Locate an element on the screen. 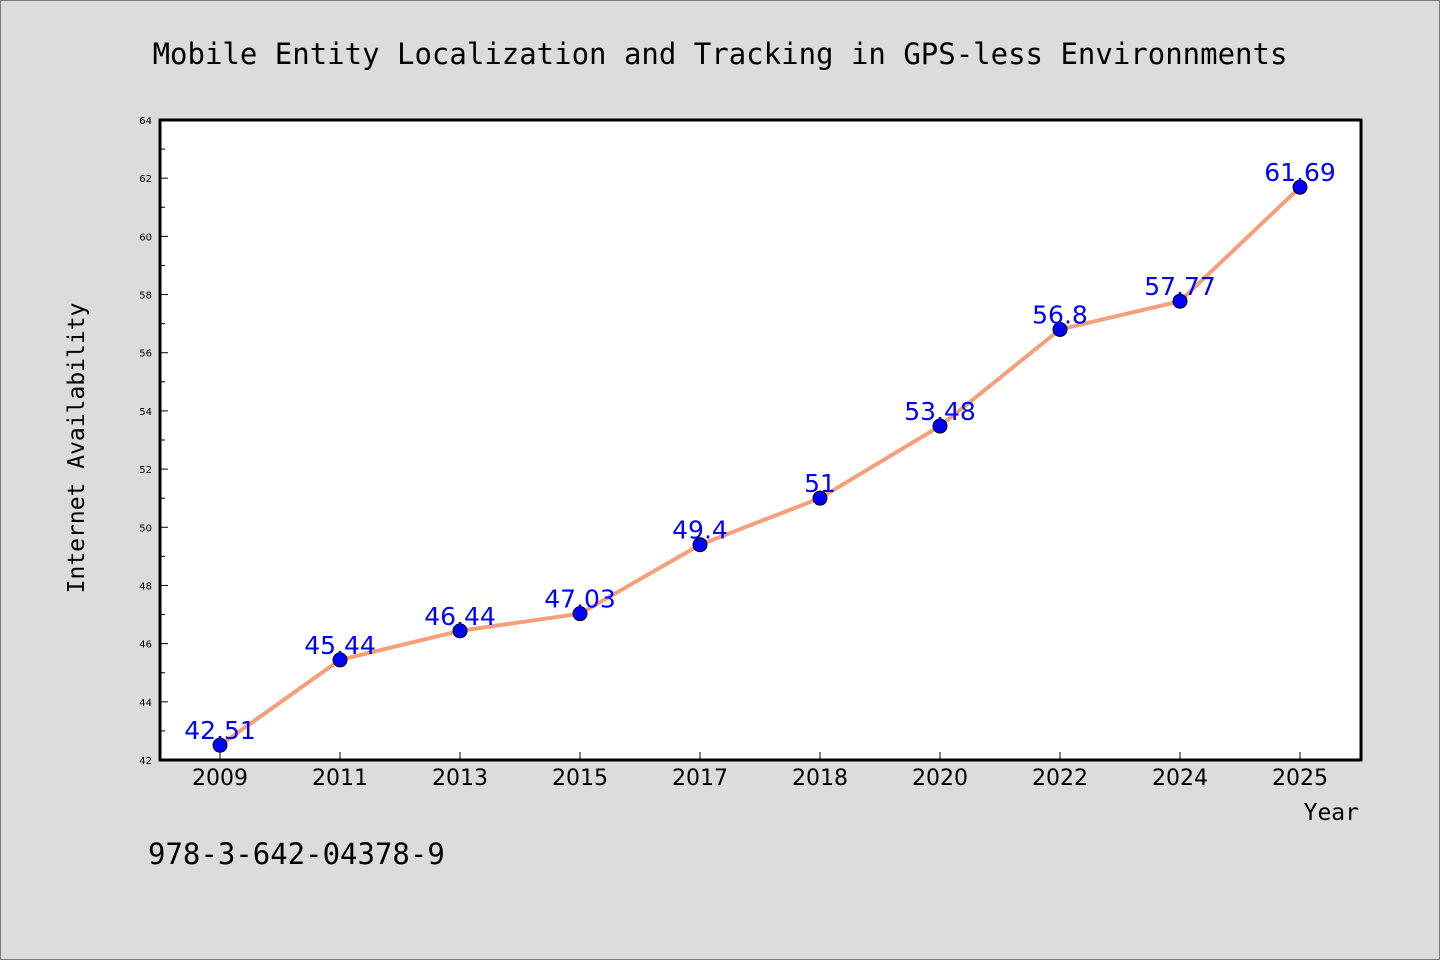 The width and height of the screenshot is (1440, 960). y-tick-label: 58 is located at coordinates (145, 296).